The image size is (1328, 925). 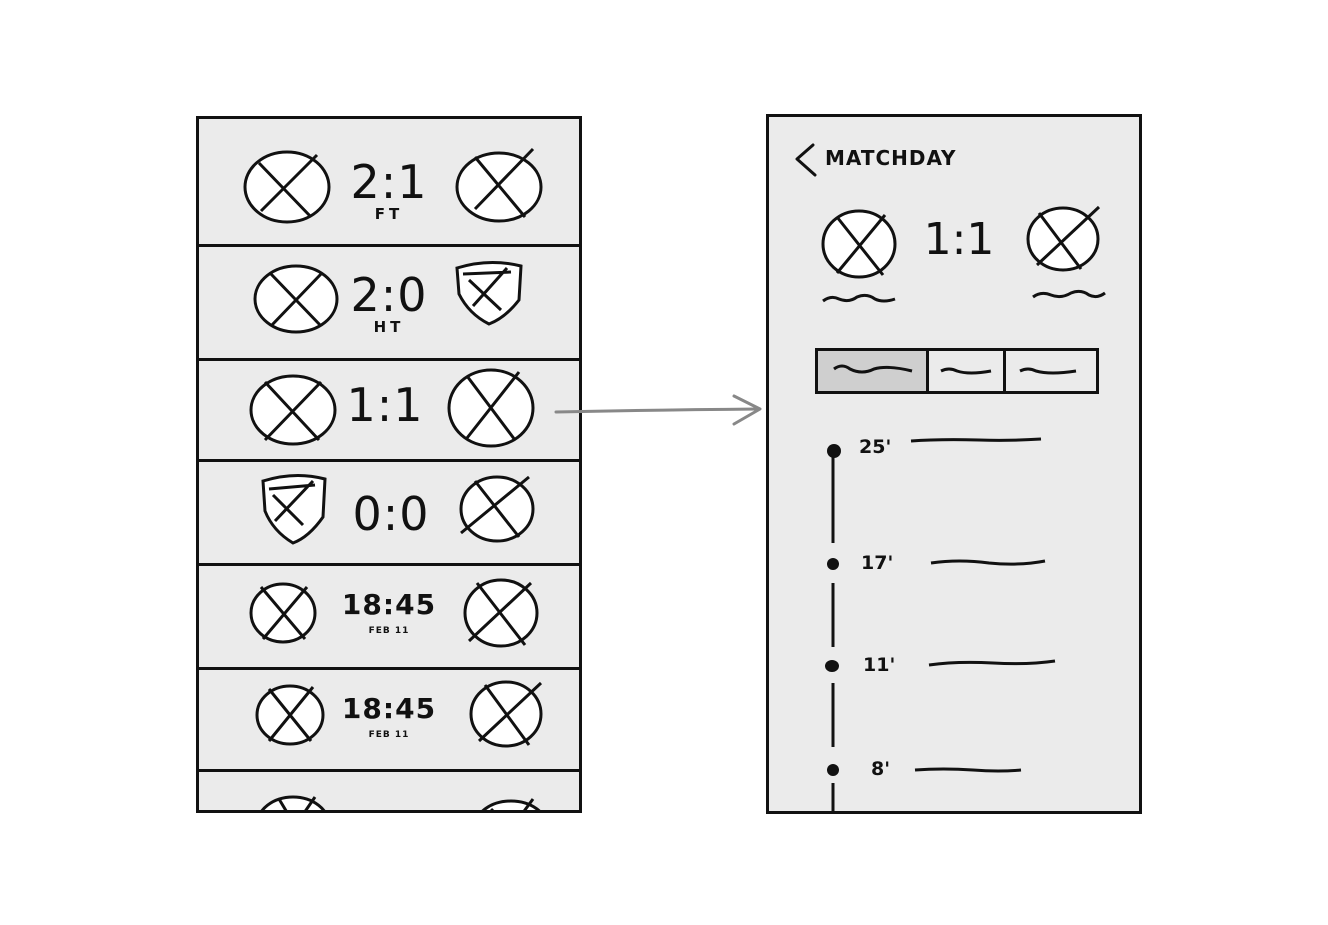 I want to click on back-chevron-icon, so click(x=805, y=159).